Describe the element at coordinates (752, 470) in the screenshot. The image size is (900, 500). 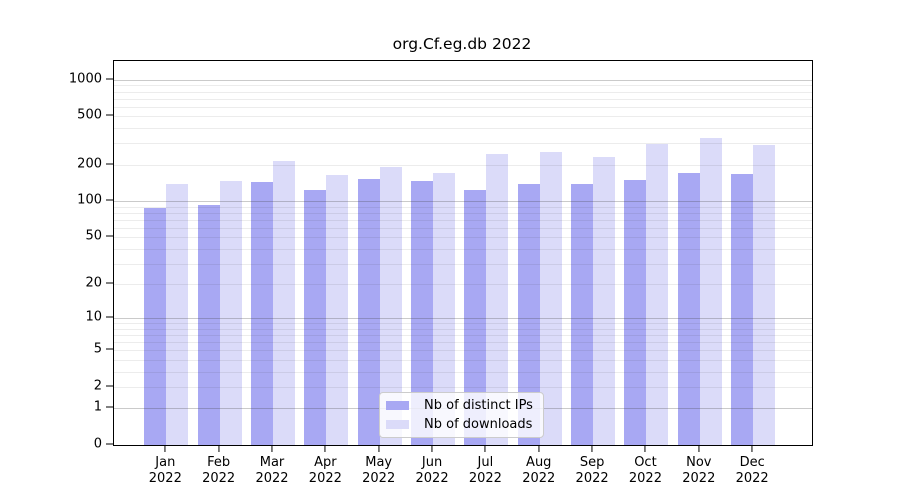
I see `x-tick-label-dec: Dec 2022` at that location.